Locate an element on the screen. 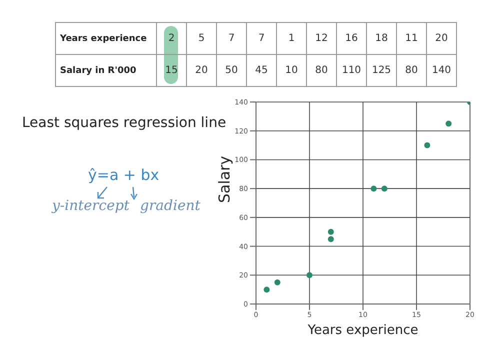 Image resolution: width=480 pixels, height=360 pixels. text: 50 is located at coordinates (231, 70).